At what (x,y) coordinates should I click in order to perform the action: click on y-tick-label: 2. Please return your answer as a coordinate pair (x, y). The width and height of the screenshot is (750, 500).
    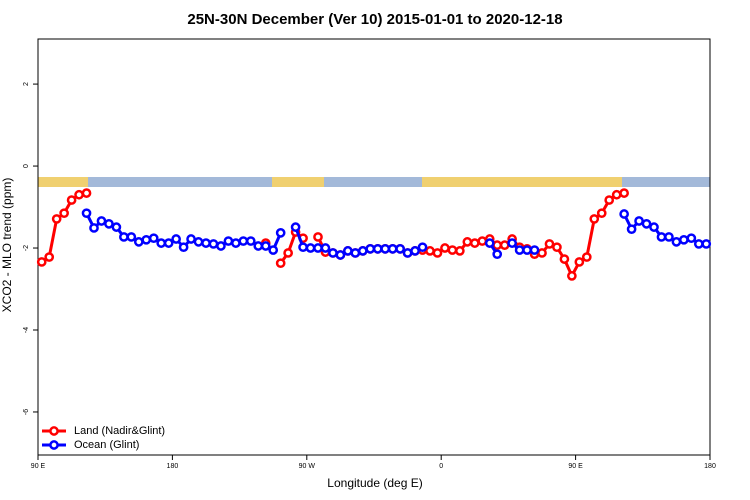
    Looking at the image, I should click on (26, 84).